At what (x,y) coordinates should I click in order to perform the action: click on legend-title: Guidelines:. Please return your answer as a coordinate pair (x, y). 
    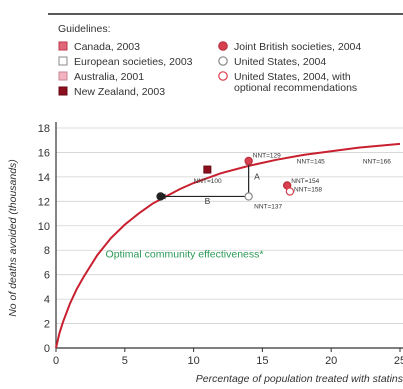
    Looking at the image, I should click on (84, 29).